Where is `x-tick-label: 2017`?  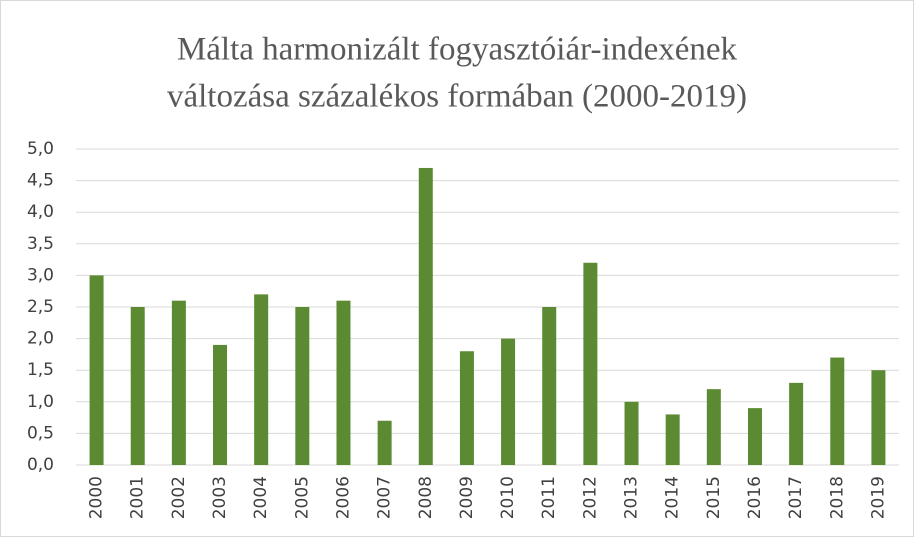 x-tick-label: 2017 is located at coordinates (796, 497).